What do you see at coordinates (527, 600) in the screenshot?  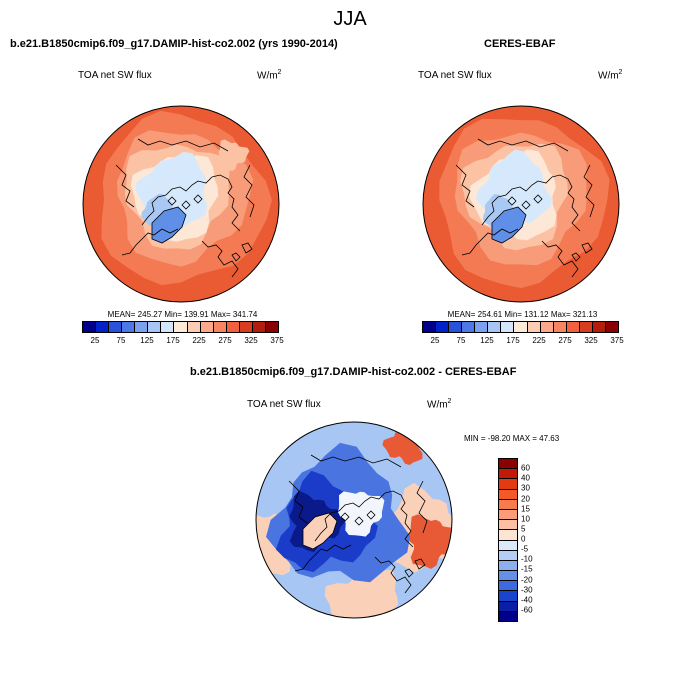 I see `colorbar-tick-label: -40` at bounding box center [527, 600].